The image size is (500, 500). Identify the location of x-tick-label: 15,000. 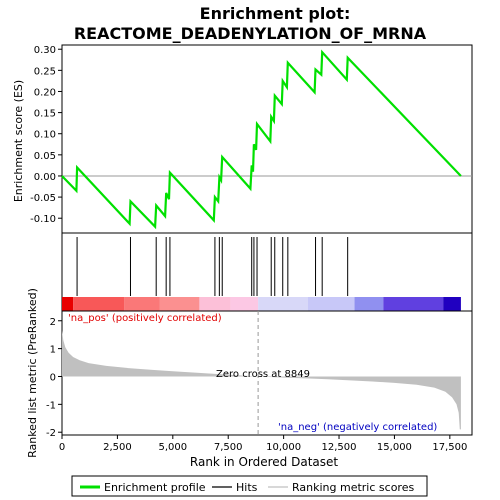
(394, 447).